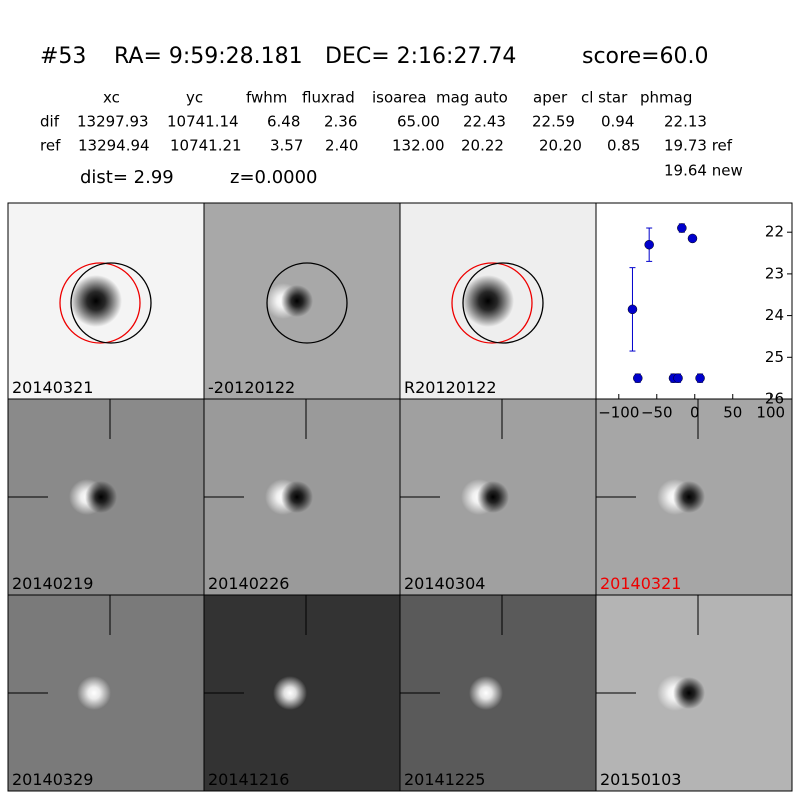  I want to click on panel-label: 20140219, so click(52, 583).